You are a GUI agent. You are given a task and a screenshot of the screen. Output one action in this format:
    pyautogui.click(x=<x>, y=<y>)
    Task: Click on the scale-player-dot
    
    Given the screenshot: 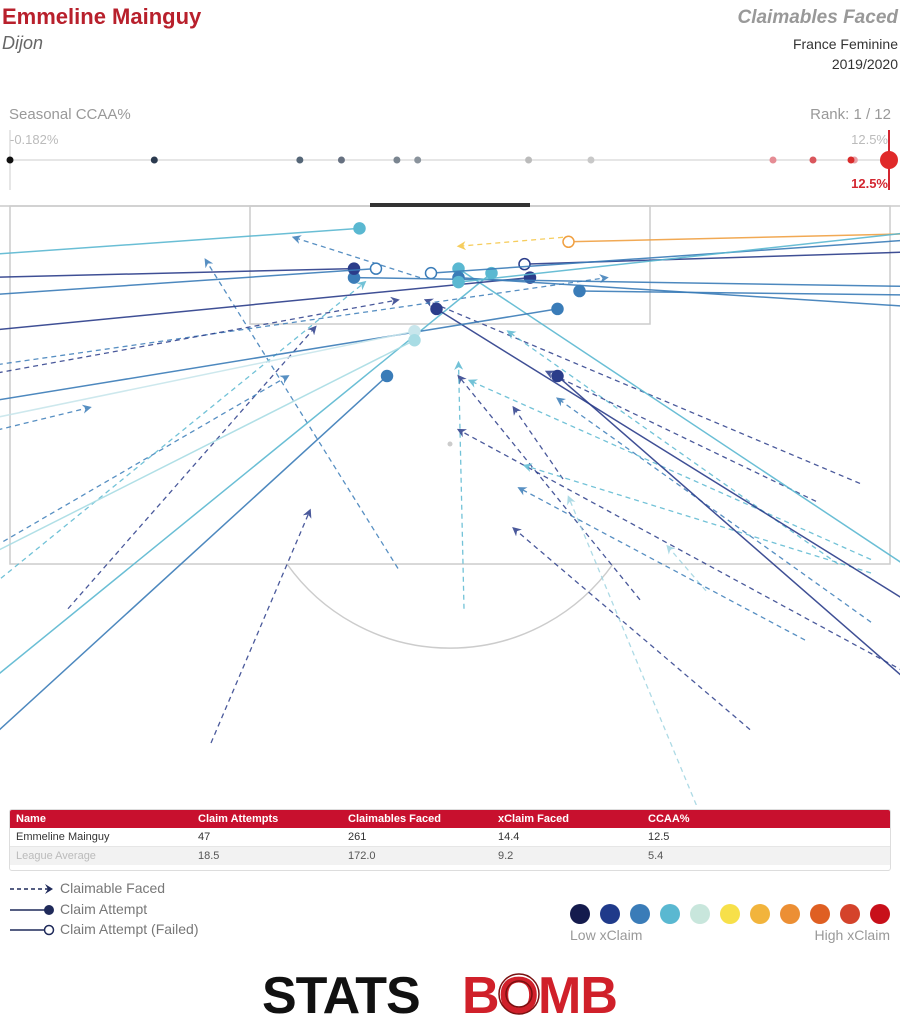 What is the action you would take?
    pyautogui.click(x=889, y=160)
    